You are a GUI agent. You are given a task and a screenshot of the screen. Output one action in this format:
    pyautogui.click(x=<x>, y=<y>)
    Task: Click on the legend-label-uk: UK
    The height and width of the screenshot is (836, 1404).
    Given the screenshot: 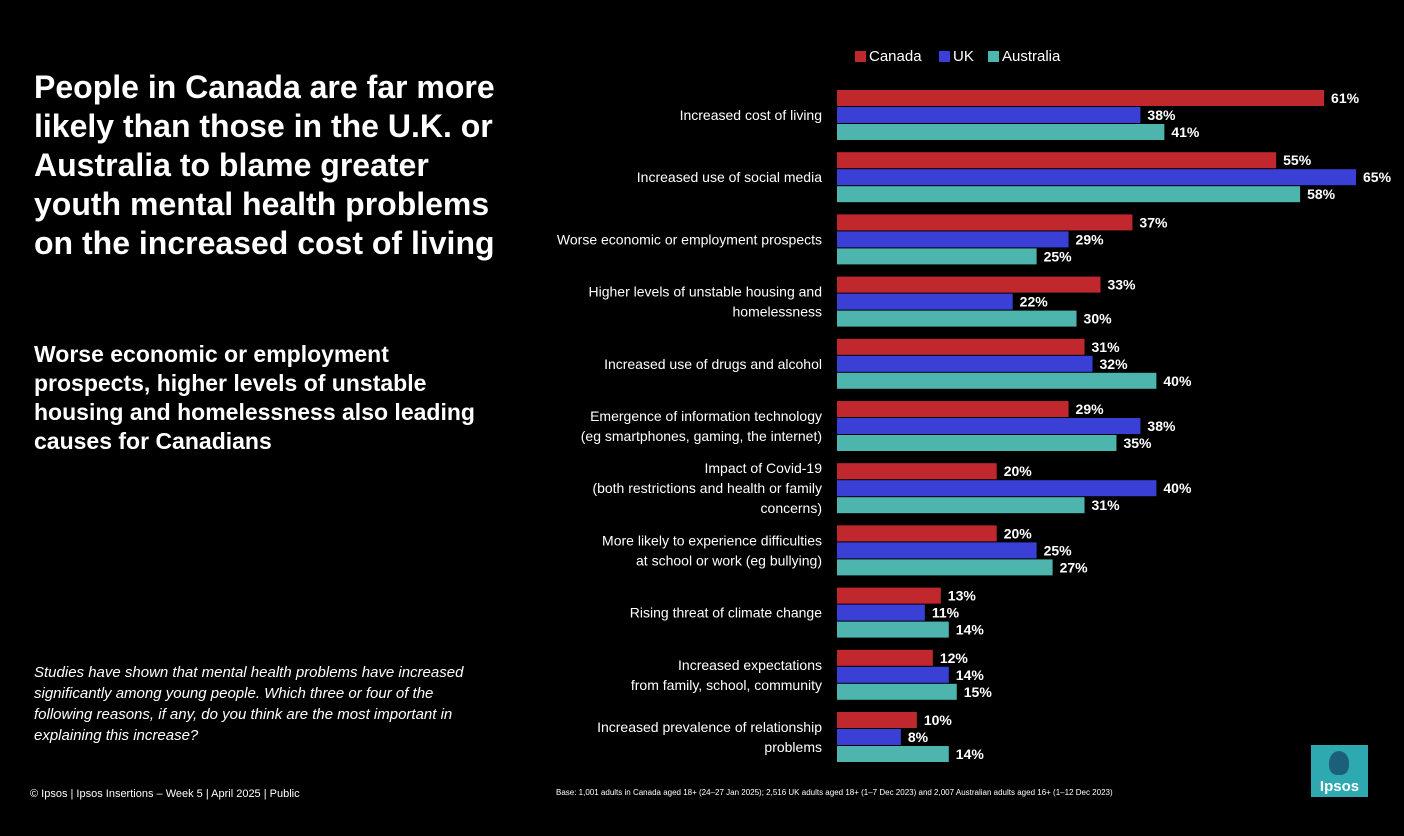 What is the action you would take?
    pyautogui.click(x=963, y=56)
    